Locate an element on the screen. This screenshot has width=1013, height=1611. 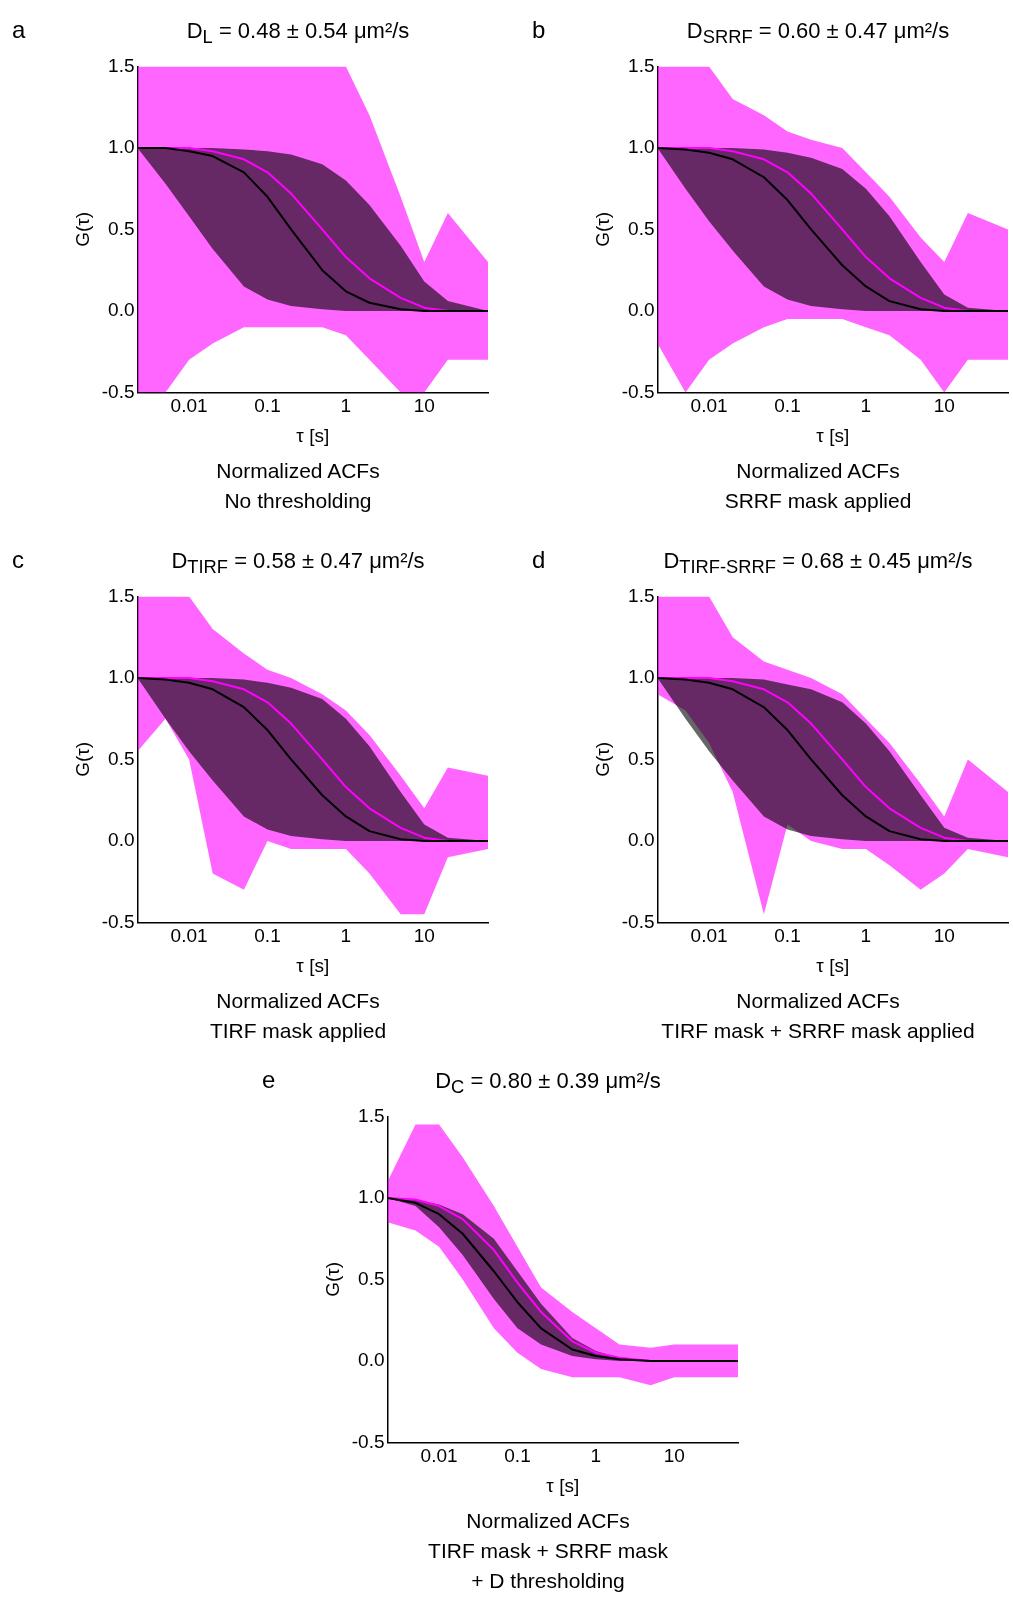
chart-title: D$_{L}$ = 0.48 ± 0.54 μm²/s is located at coordinates (298, 33).